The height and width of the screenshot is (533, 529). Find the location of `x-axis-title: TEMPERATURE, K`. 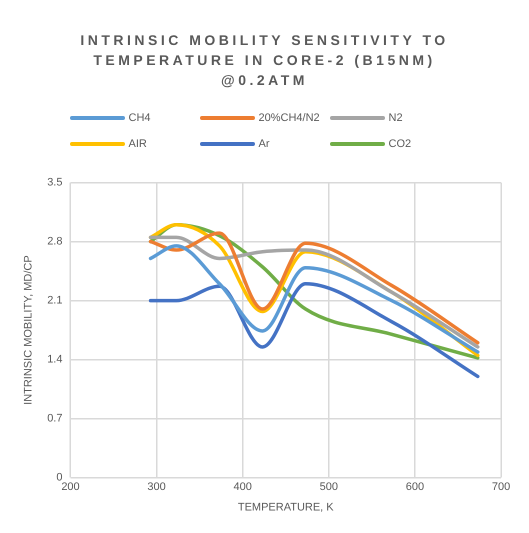

x-axis-title: TEMPERATURE, K is located at coordinates (286, 507).